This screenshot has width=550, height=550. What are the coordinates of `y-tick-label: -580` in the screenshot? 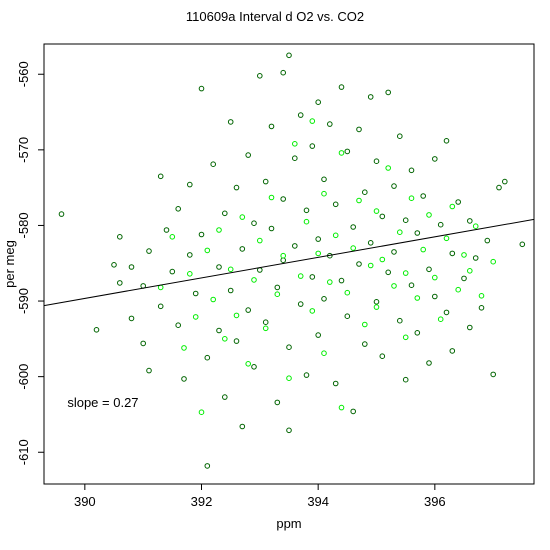 It's located at (23, 225).